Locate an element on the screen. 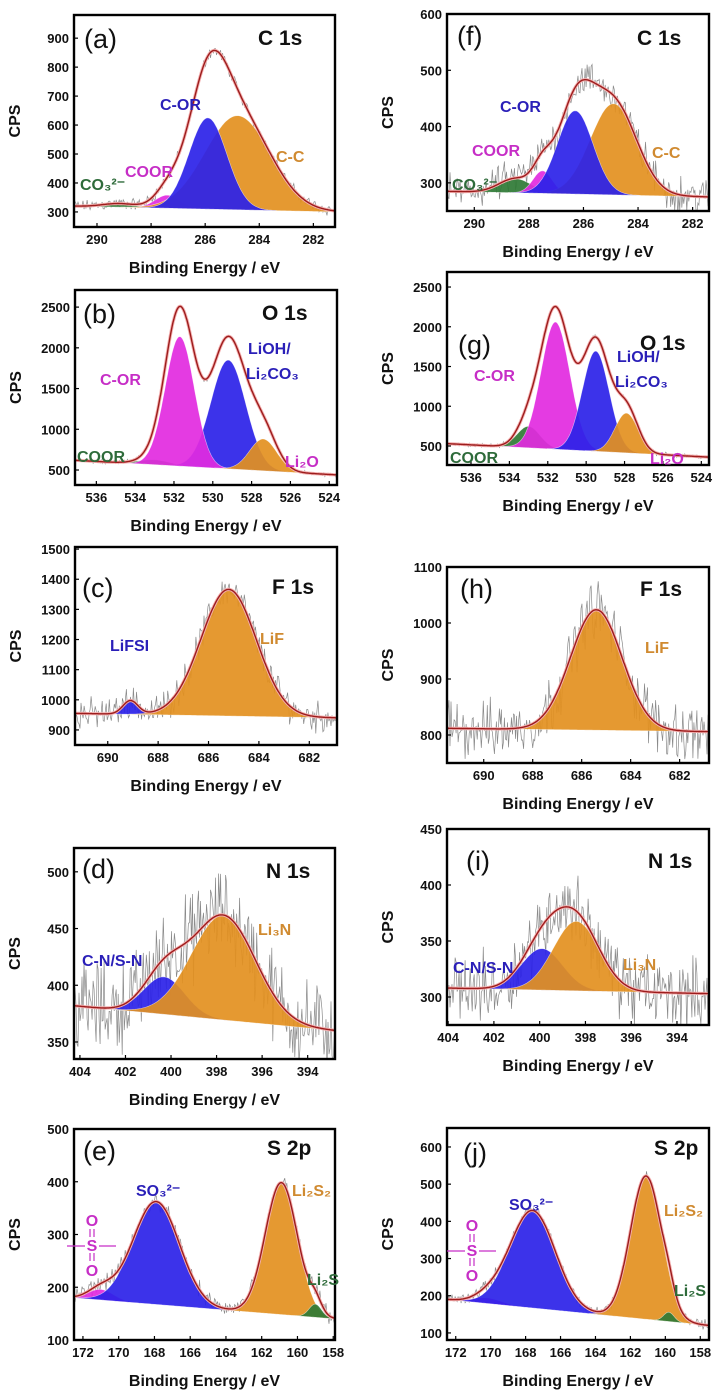  x-tick-label: 398 is located at coordinates (586, 1037).